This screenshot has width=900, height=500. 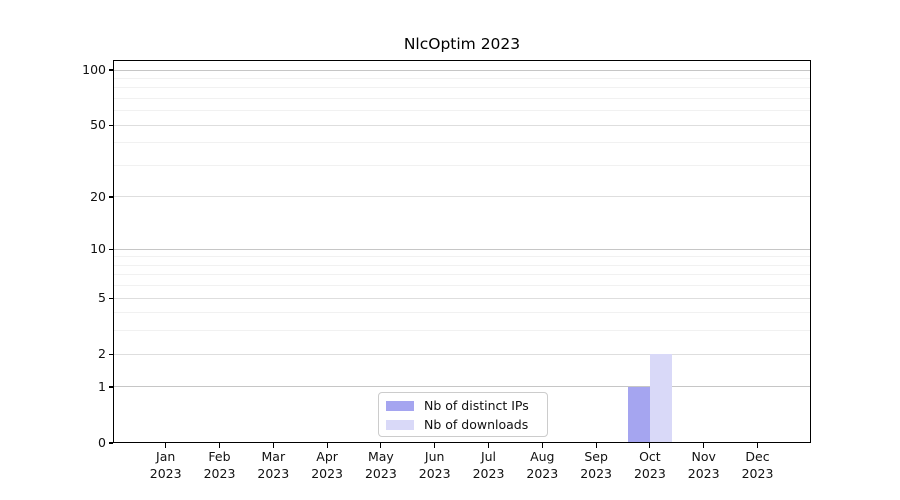 What do you see at coordinates (102, 354) in the screenshot?
I see `y-tick-label: 2` at bounding box center [102, 354].